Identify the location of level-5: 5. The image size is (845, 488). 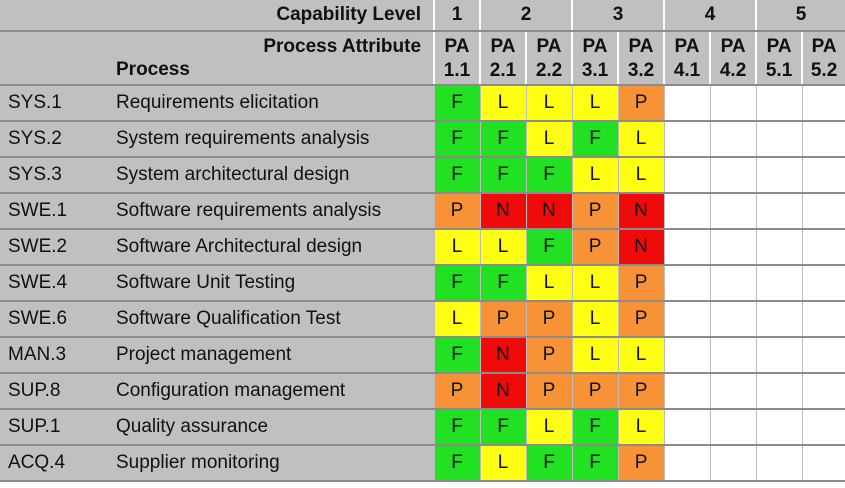
(800, 16).